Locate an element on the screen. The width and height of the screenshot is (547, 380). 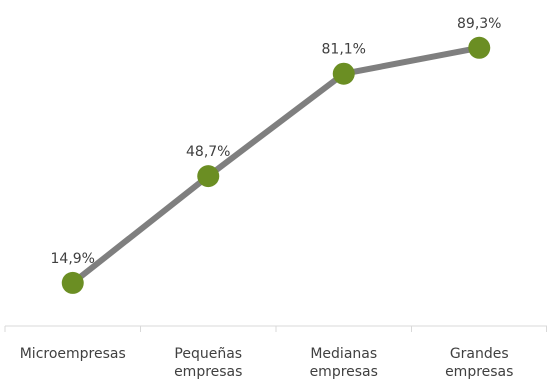
data-label: 48,7% is located at coordinates (208, 152).